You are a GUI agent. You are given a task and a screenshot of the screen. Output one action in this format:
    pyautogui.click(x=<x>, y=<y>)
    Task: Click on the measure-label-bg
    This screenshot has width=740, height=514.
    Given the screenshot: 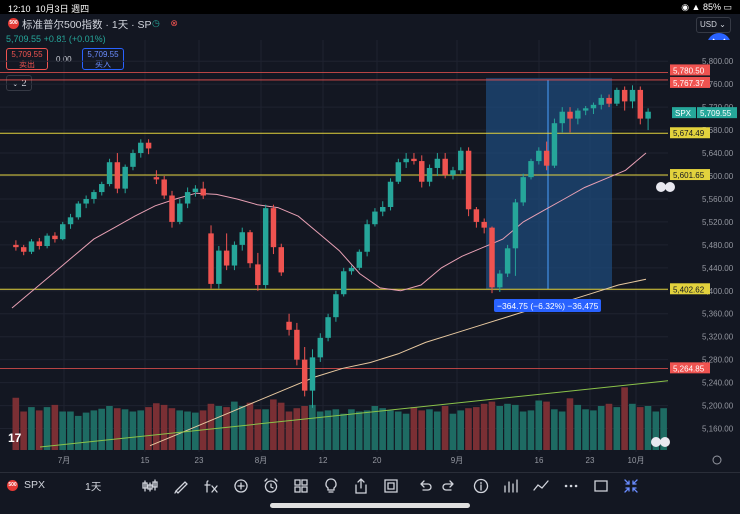 What is the action you would take?
    pyautogui.click(x=547, y=305)
    